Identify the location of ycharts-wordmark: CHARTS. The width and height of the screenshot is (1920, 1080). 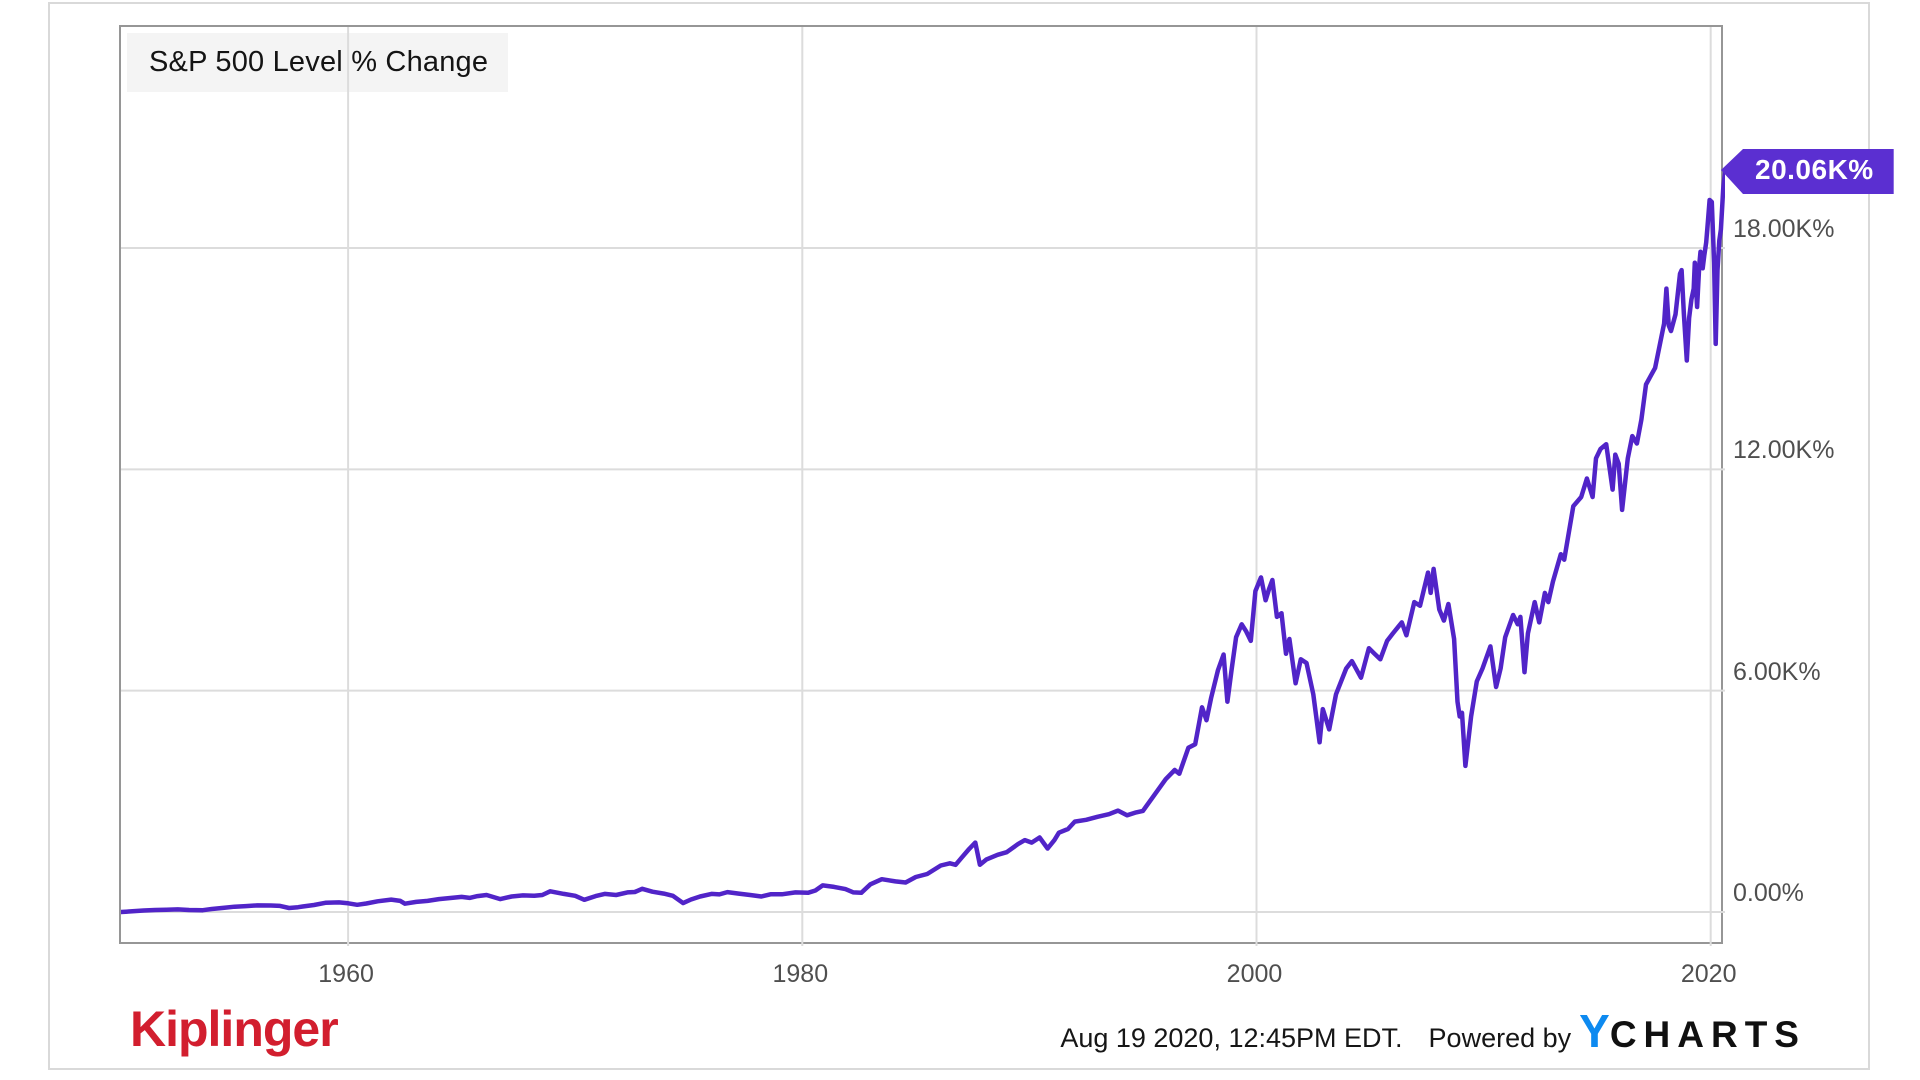
(1707, 1034).